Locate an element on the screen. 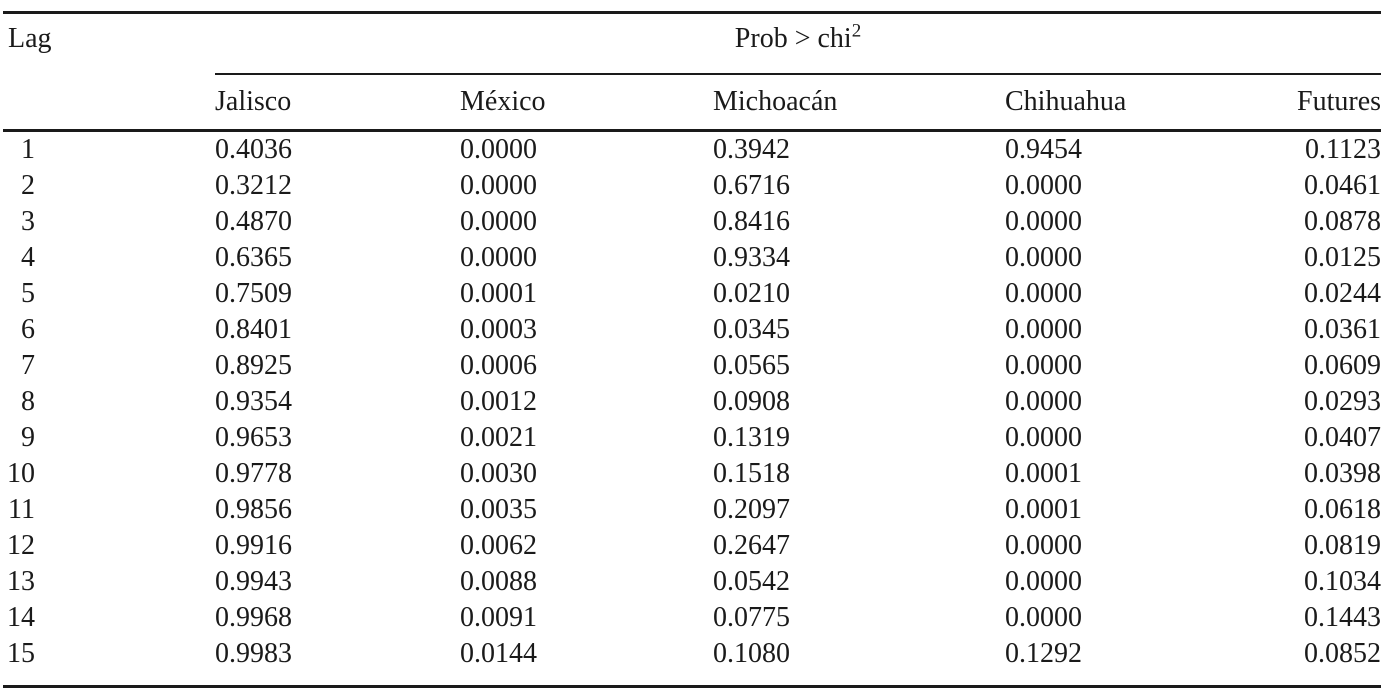 The width and height of the screenshot is (1400, 696). value-cell-michoacan: 0.6716 is located at coordinates (751, 185).